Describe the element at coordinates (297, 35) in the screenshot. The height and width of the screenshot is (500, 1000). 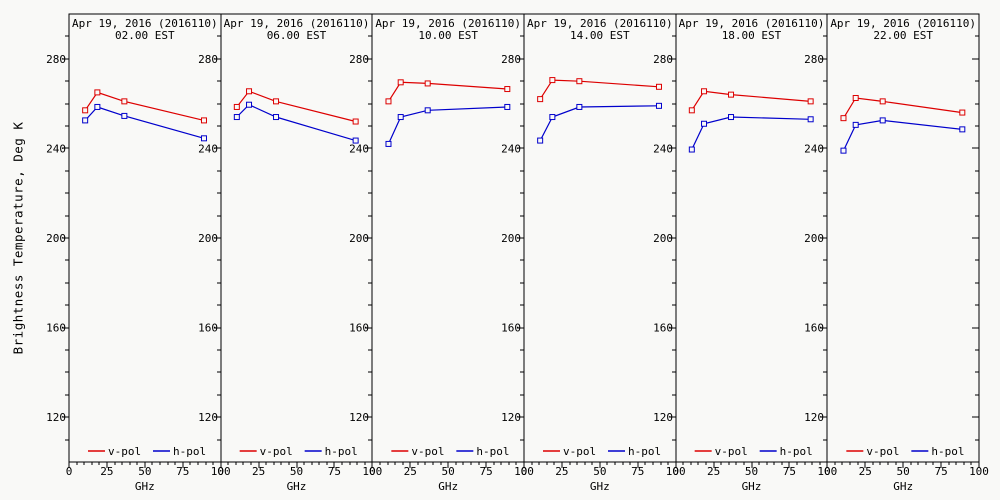
I see `panel-title-time: 06.00 EST` at that location.